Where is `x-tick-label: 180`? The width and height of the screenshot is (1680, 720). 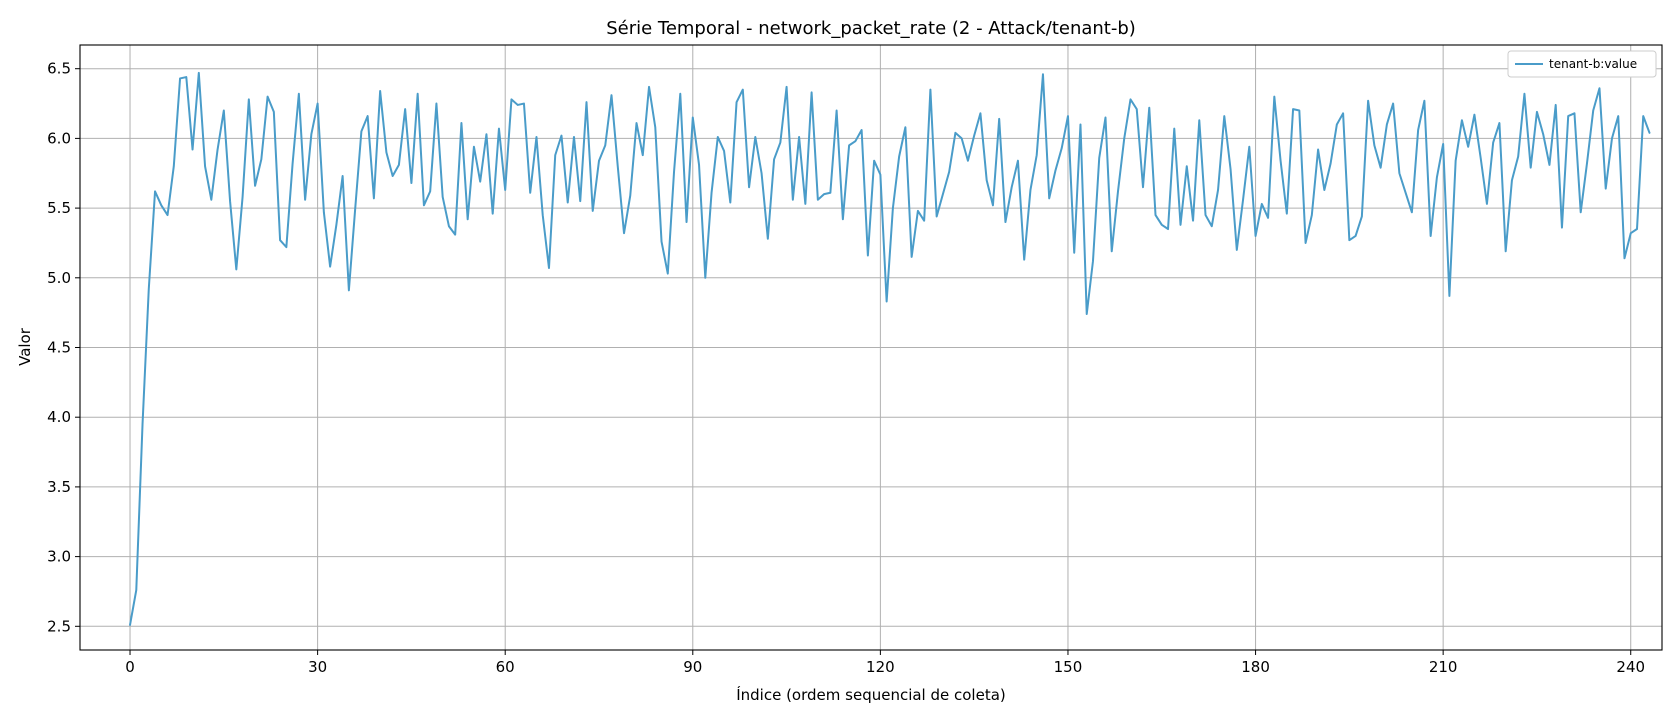
x-tick-label: 180 is located at coordinates (1255, 667).